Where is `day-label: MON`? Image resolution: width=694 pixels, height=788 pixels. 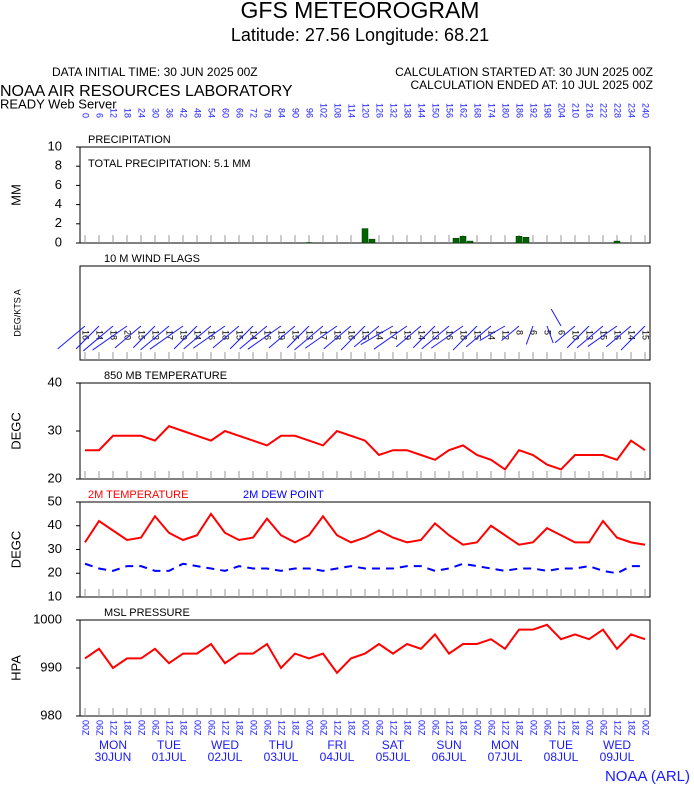
day-label: MON is located at coordinates (113, 745).